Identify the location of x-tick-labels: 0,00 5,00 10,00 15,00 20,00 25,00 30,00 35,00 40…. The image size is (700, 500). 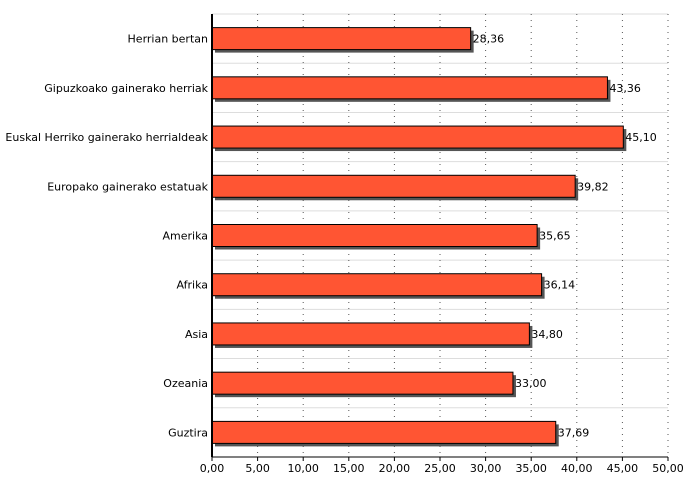
(442, 468).